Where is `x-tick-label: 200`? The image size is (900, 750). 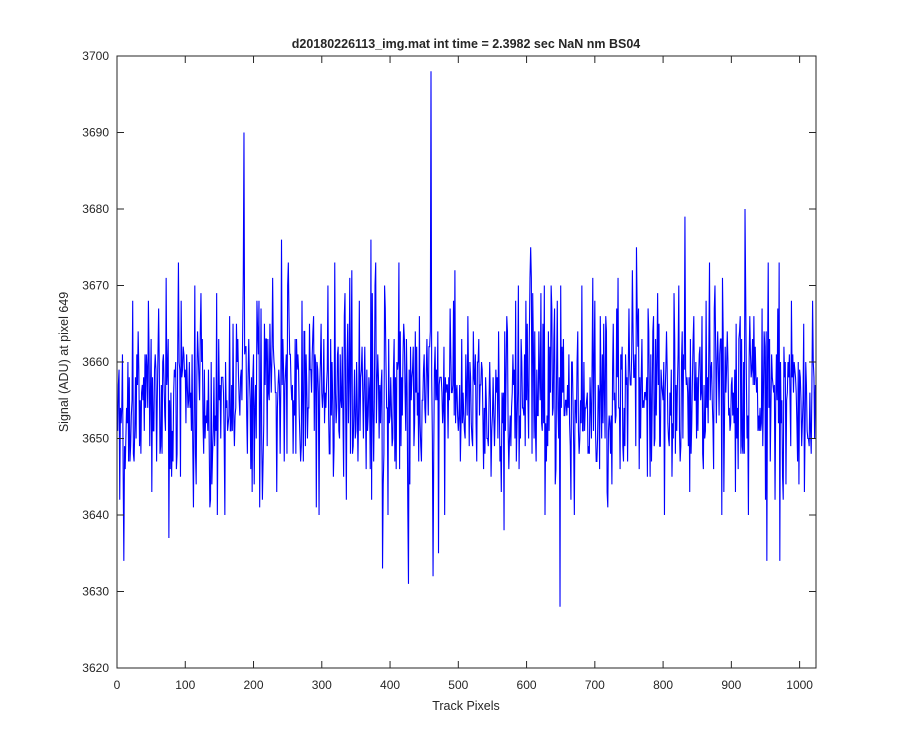 x-tick-label: 200 is located at coordinates (254, 685).